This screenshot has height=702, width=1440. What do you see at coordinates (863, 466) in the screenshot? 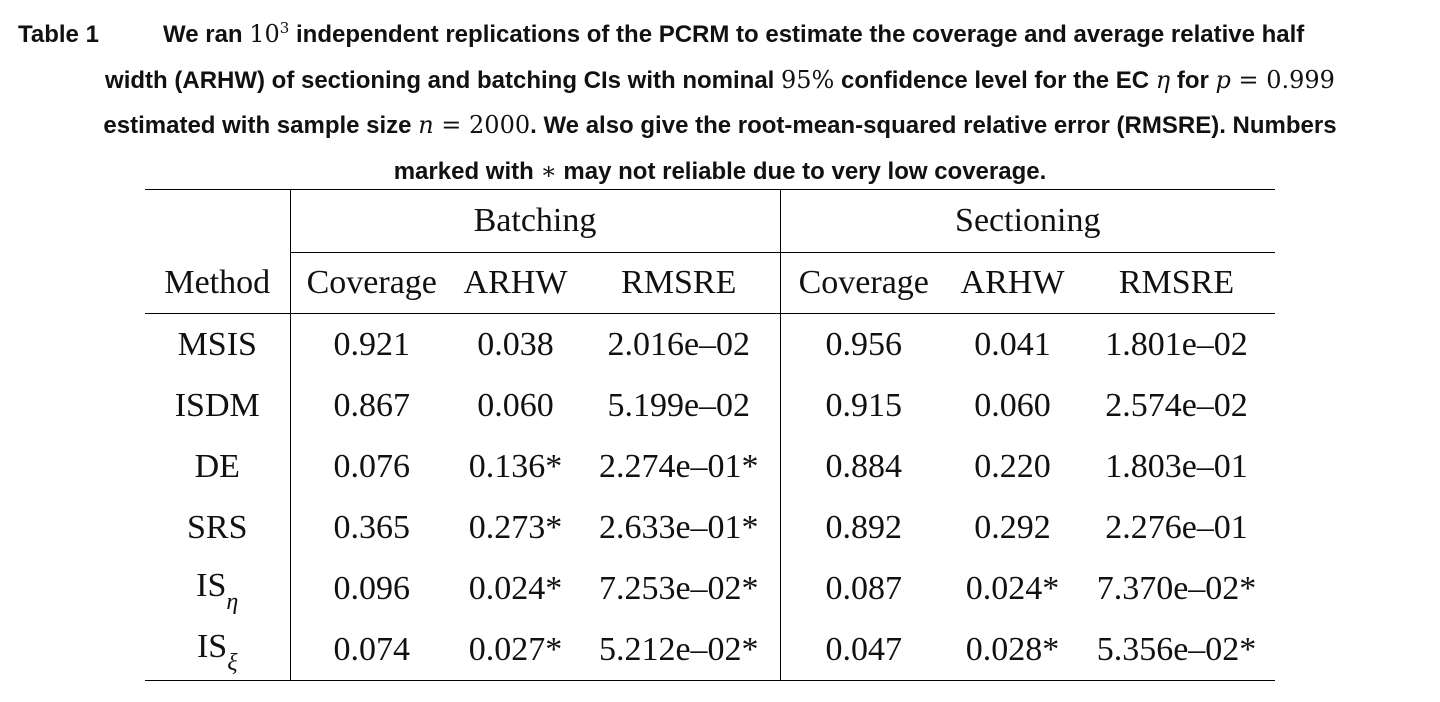
I see `cell-sectioning-coverage: 0.884` at bounding box center [863, 466].